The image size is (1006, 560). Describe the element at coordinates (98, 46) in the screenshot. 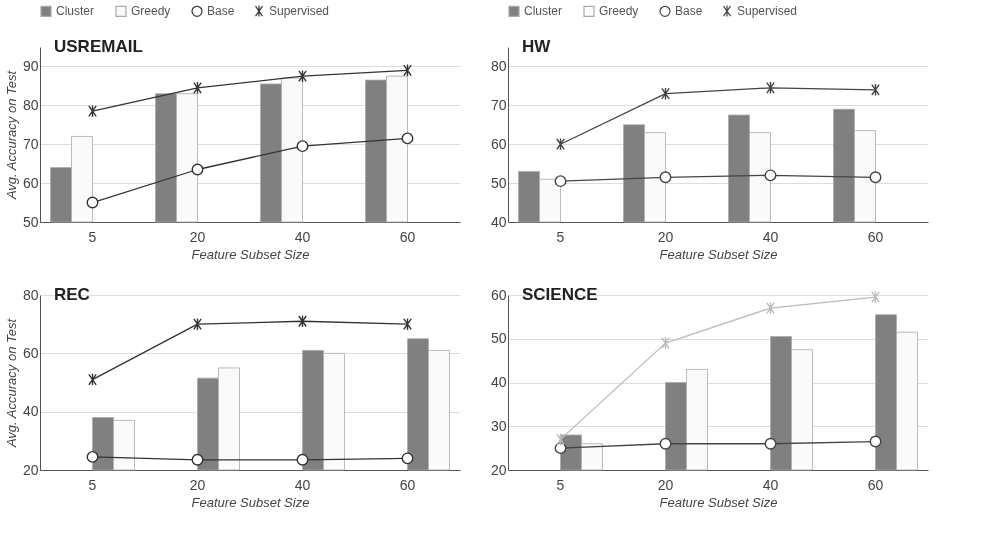

I see `chart-title: USREMAIL` at that location.